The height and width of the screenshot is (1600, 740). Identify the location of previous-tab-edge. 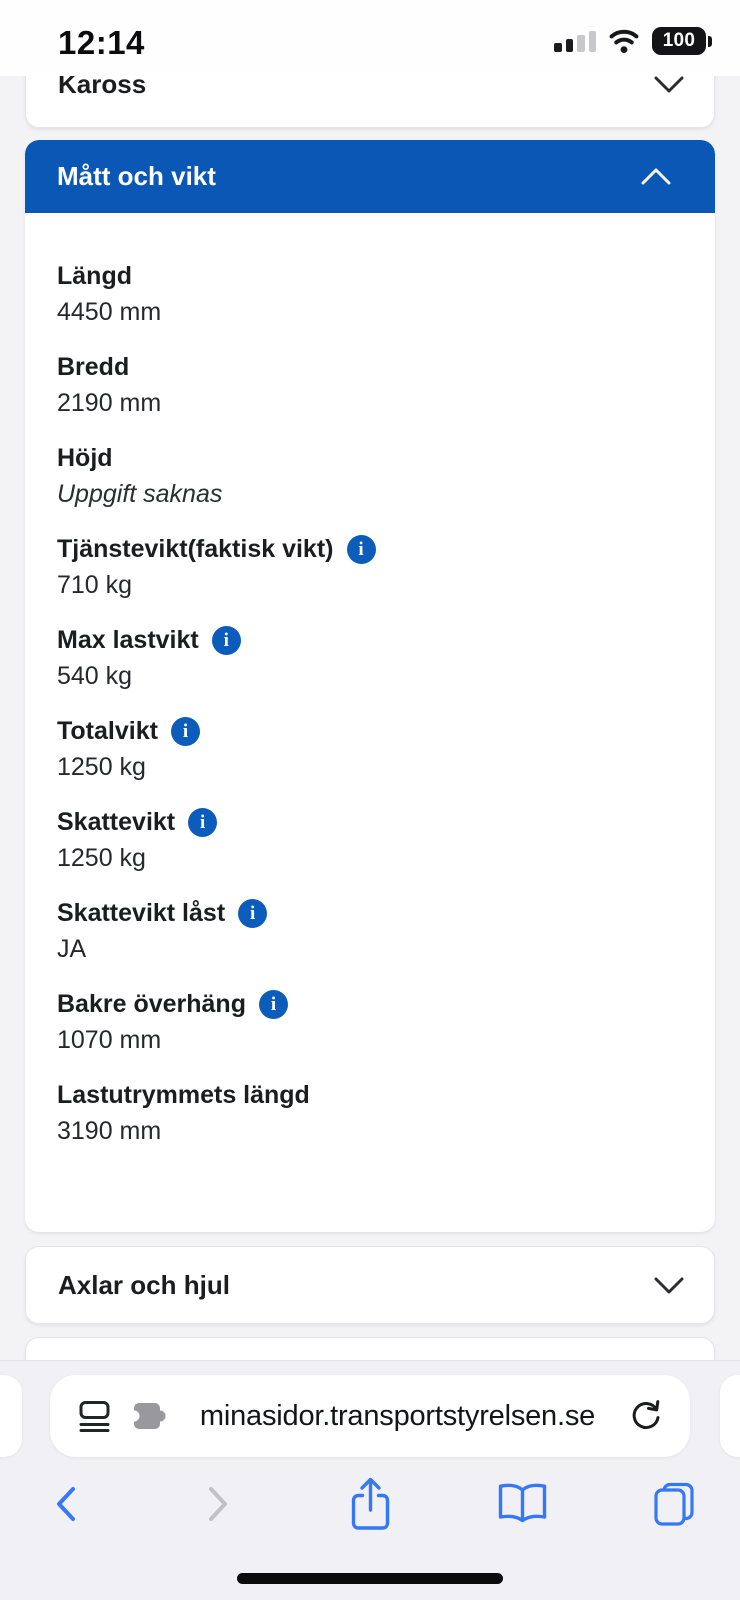
(11, 1416).